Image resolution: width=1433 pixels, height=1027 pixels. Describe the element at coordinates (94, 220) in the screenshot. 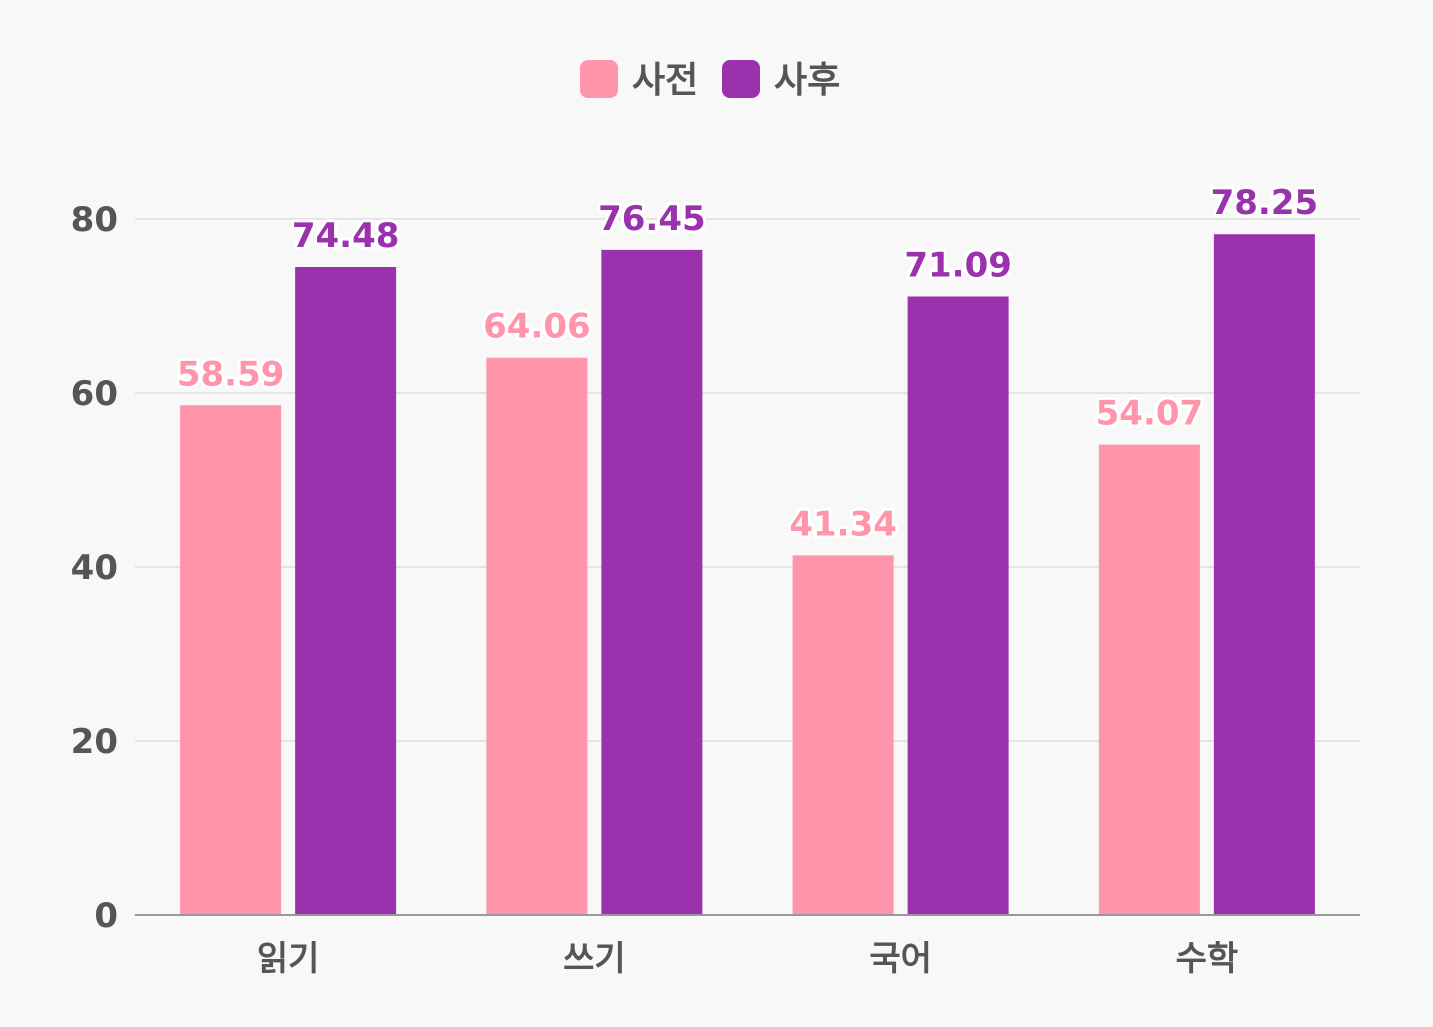

I see `y-tick-label: 80` at that location.